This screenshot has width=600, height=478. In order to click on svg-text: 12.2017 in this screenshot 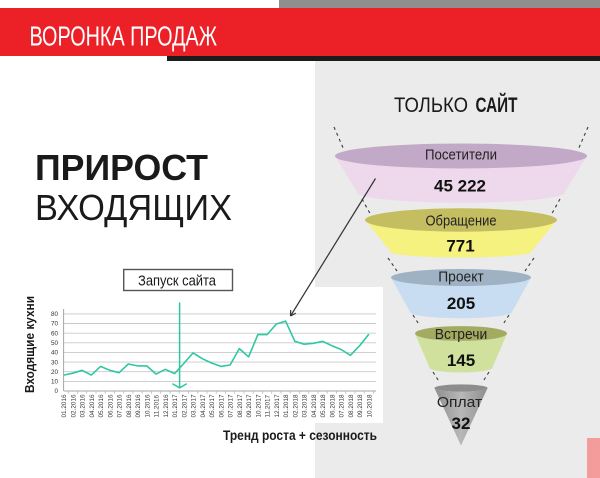, I will do `click(277, 406)`.